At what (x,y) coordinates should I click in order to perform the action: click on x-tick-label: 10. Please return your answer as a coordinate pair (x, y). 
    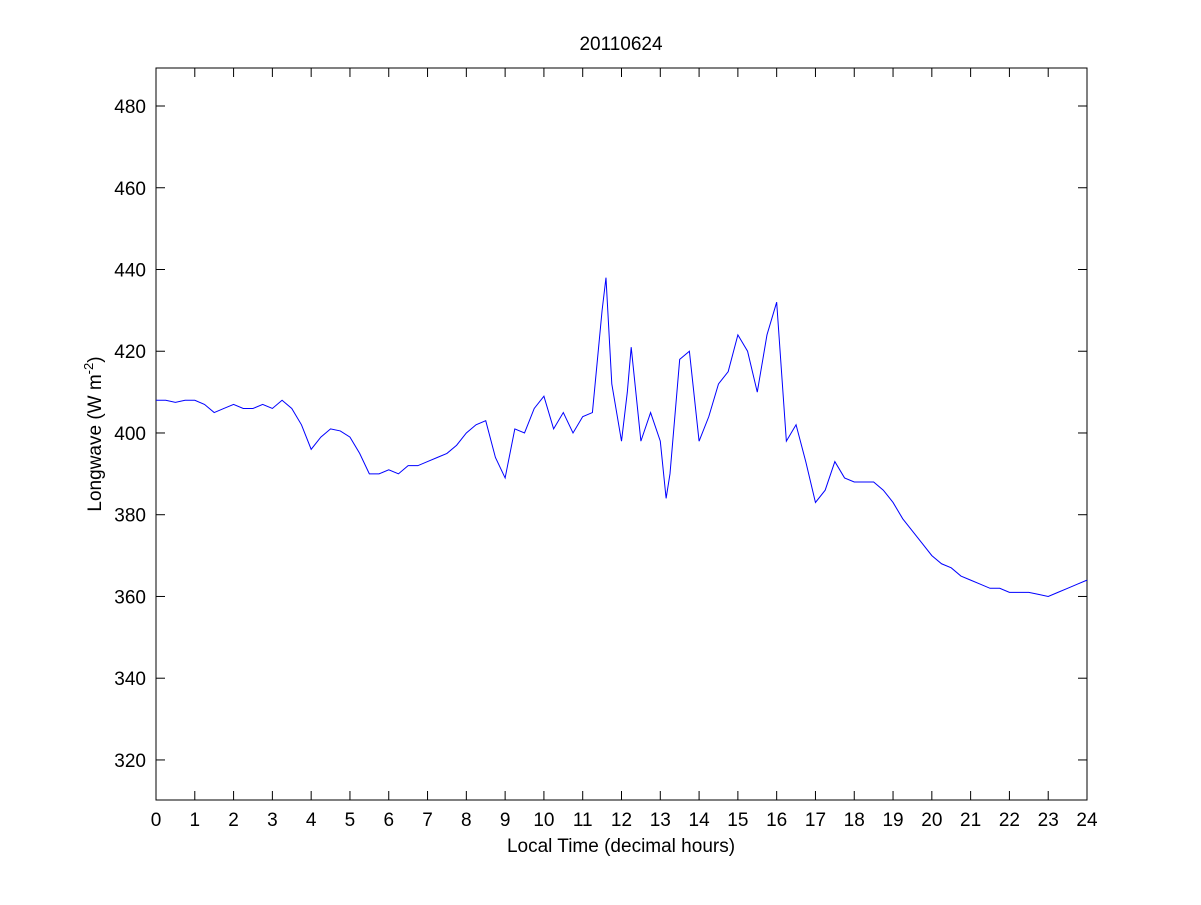
    Looking at the image, I should click on (543, 820).